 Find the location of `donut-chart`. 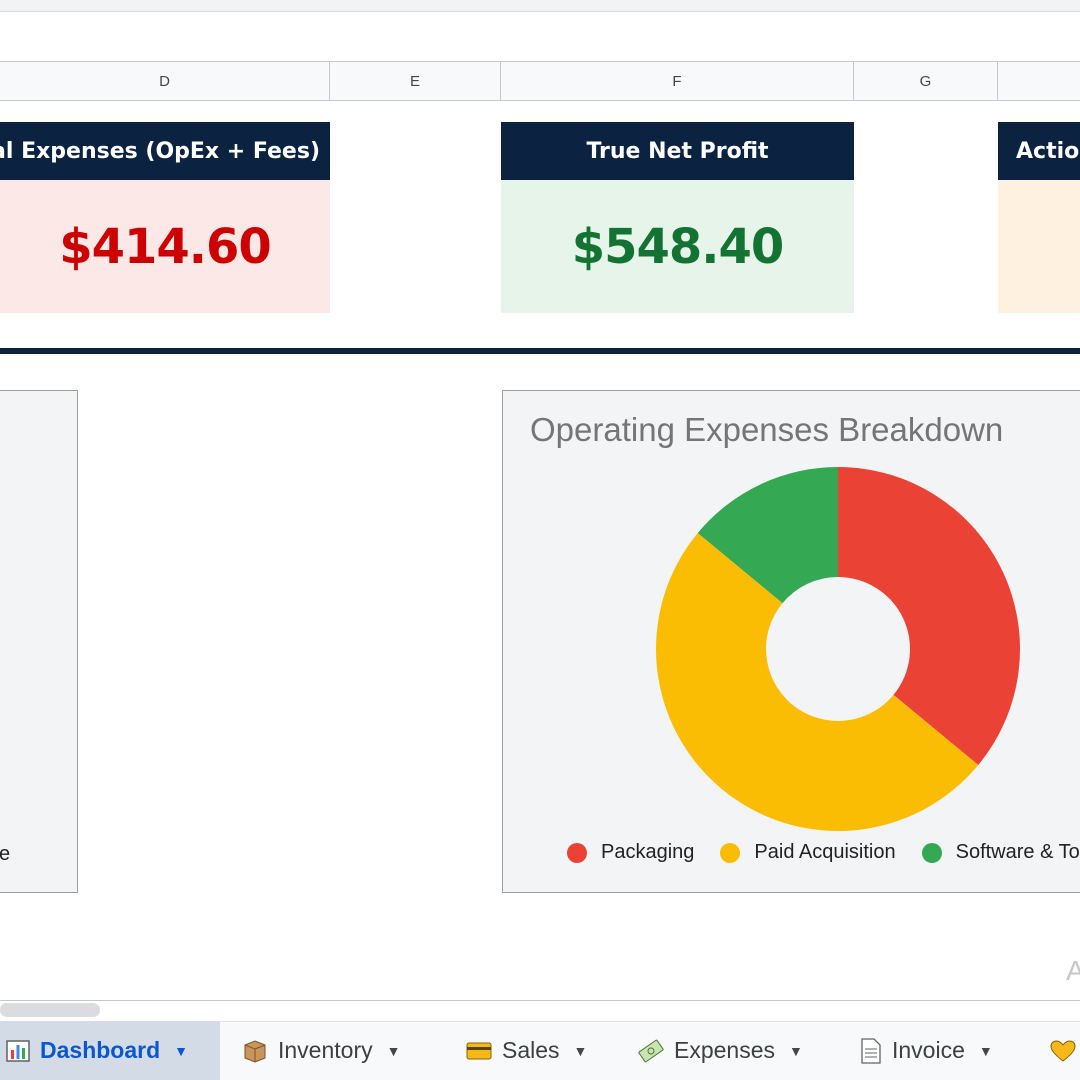

donut-chart is located at coordinates (838, 649).